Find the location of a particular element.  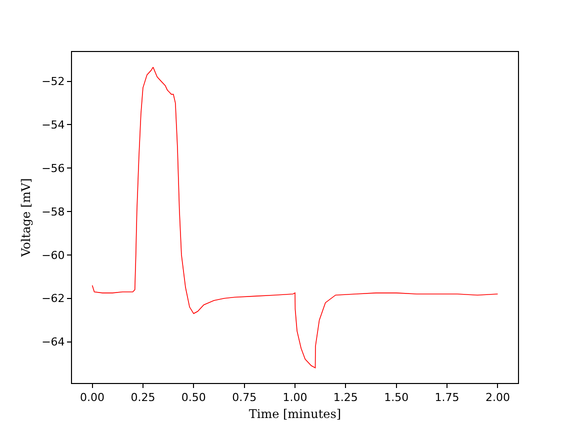

y-tick-label: −58 is located at coordinates (53, 211).